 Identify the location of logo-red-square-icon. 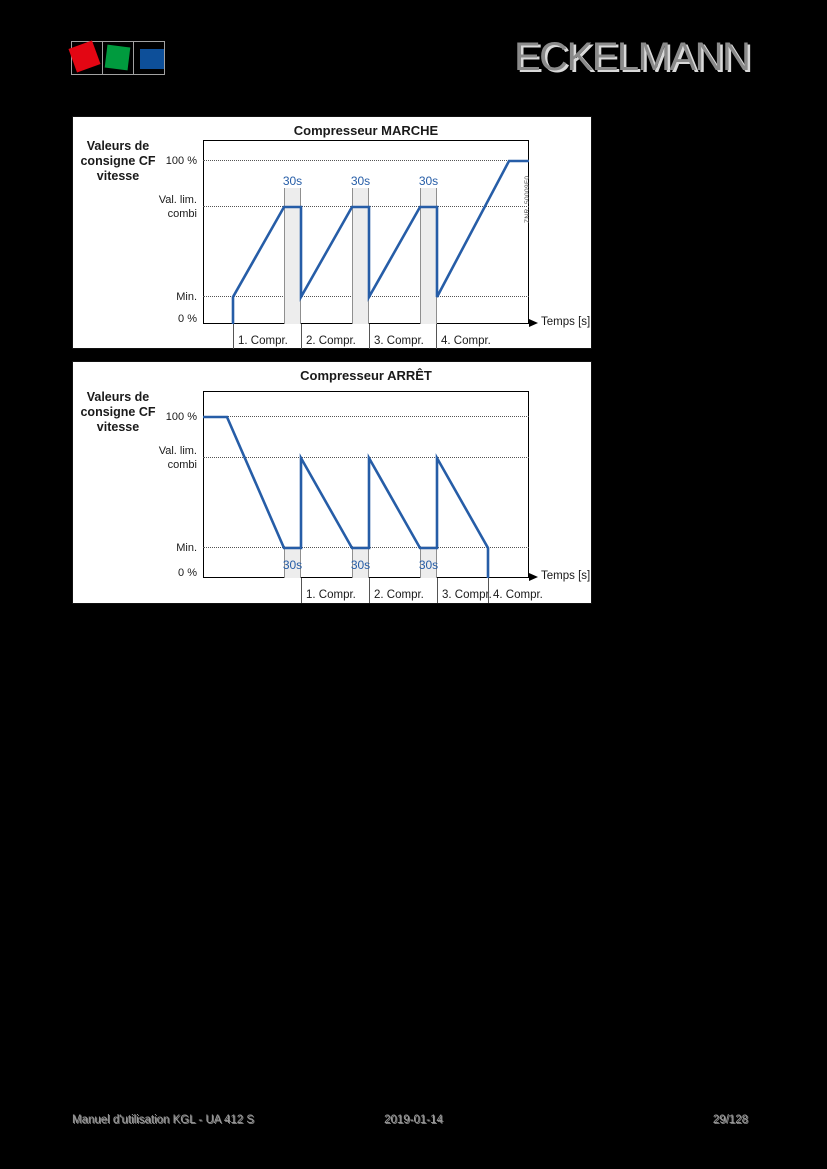
(84, 56).